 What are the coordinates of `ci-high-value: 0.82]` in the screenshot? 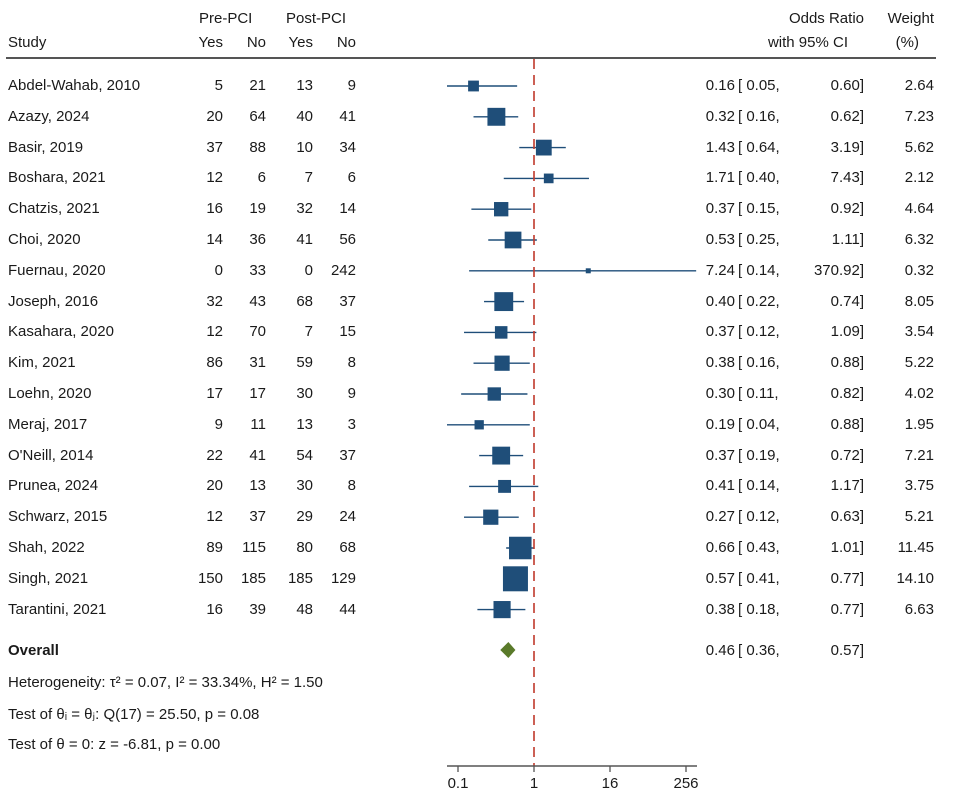 It's located at (847, 393).